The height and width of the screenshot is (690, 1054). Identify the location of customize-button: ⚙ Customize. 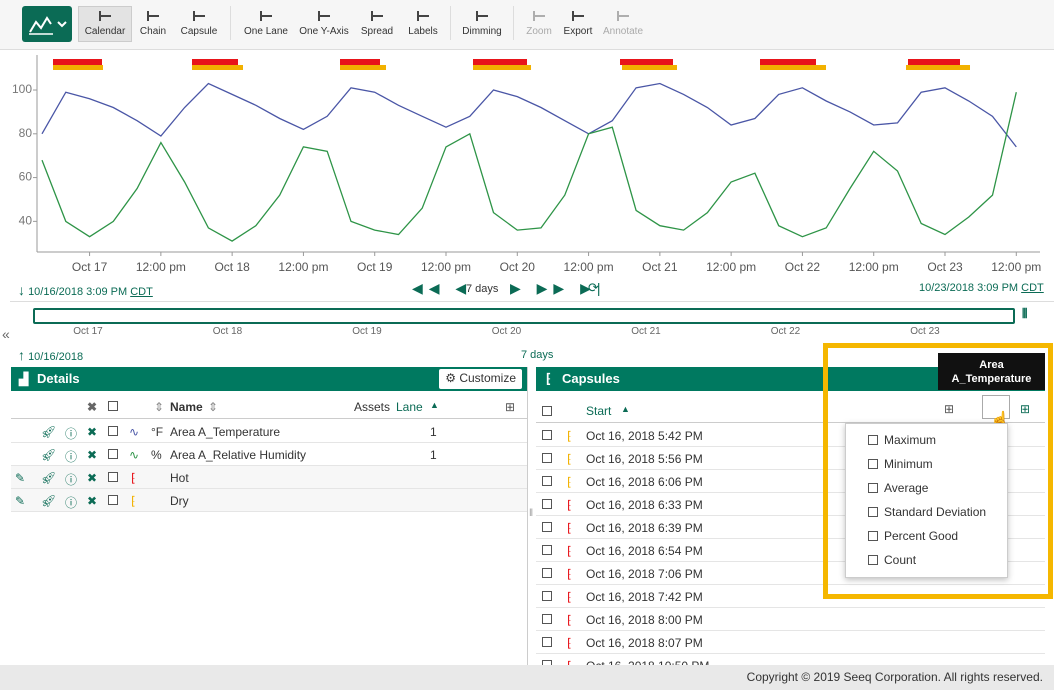
(480, 379).